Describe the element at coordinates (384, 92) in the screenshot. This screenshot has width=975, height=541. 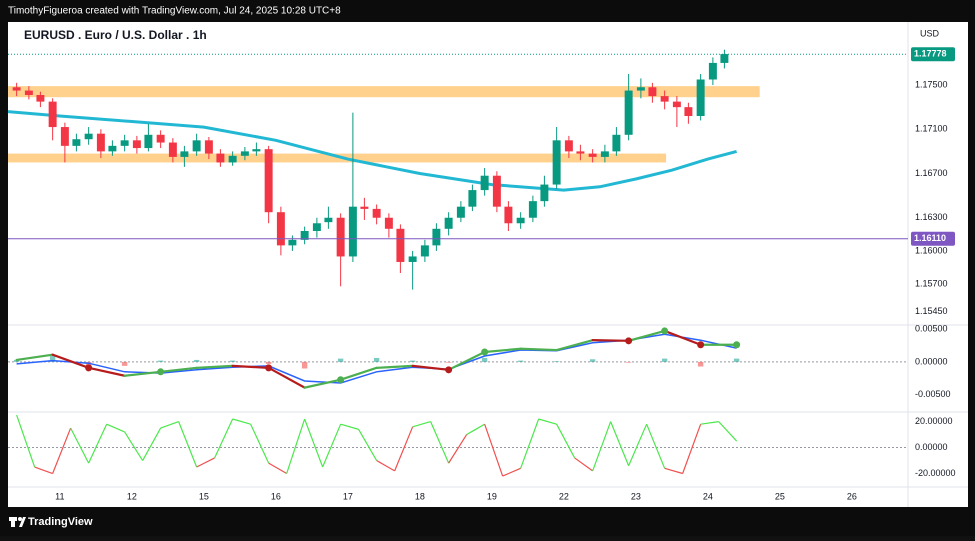
I see `zone` at that location.